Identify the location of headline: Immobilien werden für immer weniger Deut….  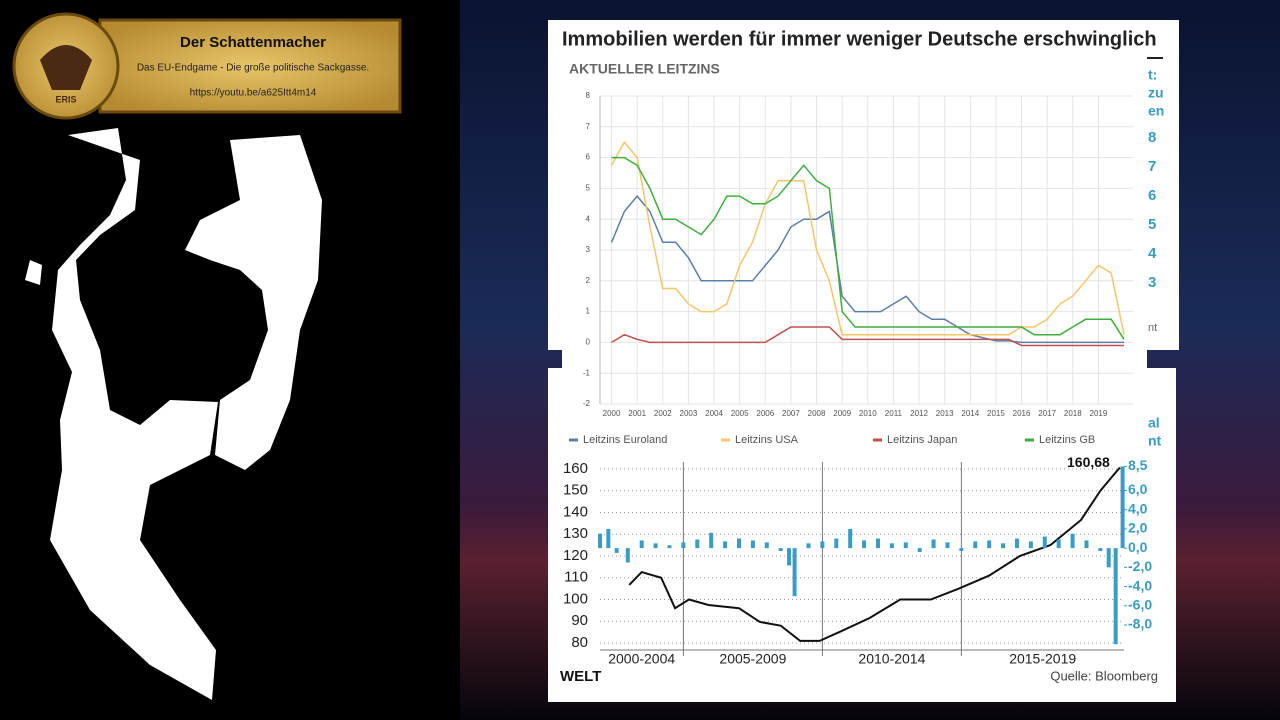
(859, 39).